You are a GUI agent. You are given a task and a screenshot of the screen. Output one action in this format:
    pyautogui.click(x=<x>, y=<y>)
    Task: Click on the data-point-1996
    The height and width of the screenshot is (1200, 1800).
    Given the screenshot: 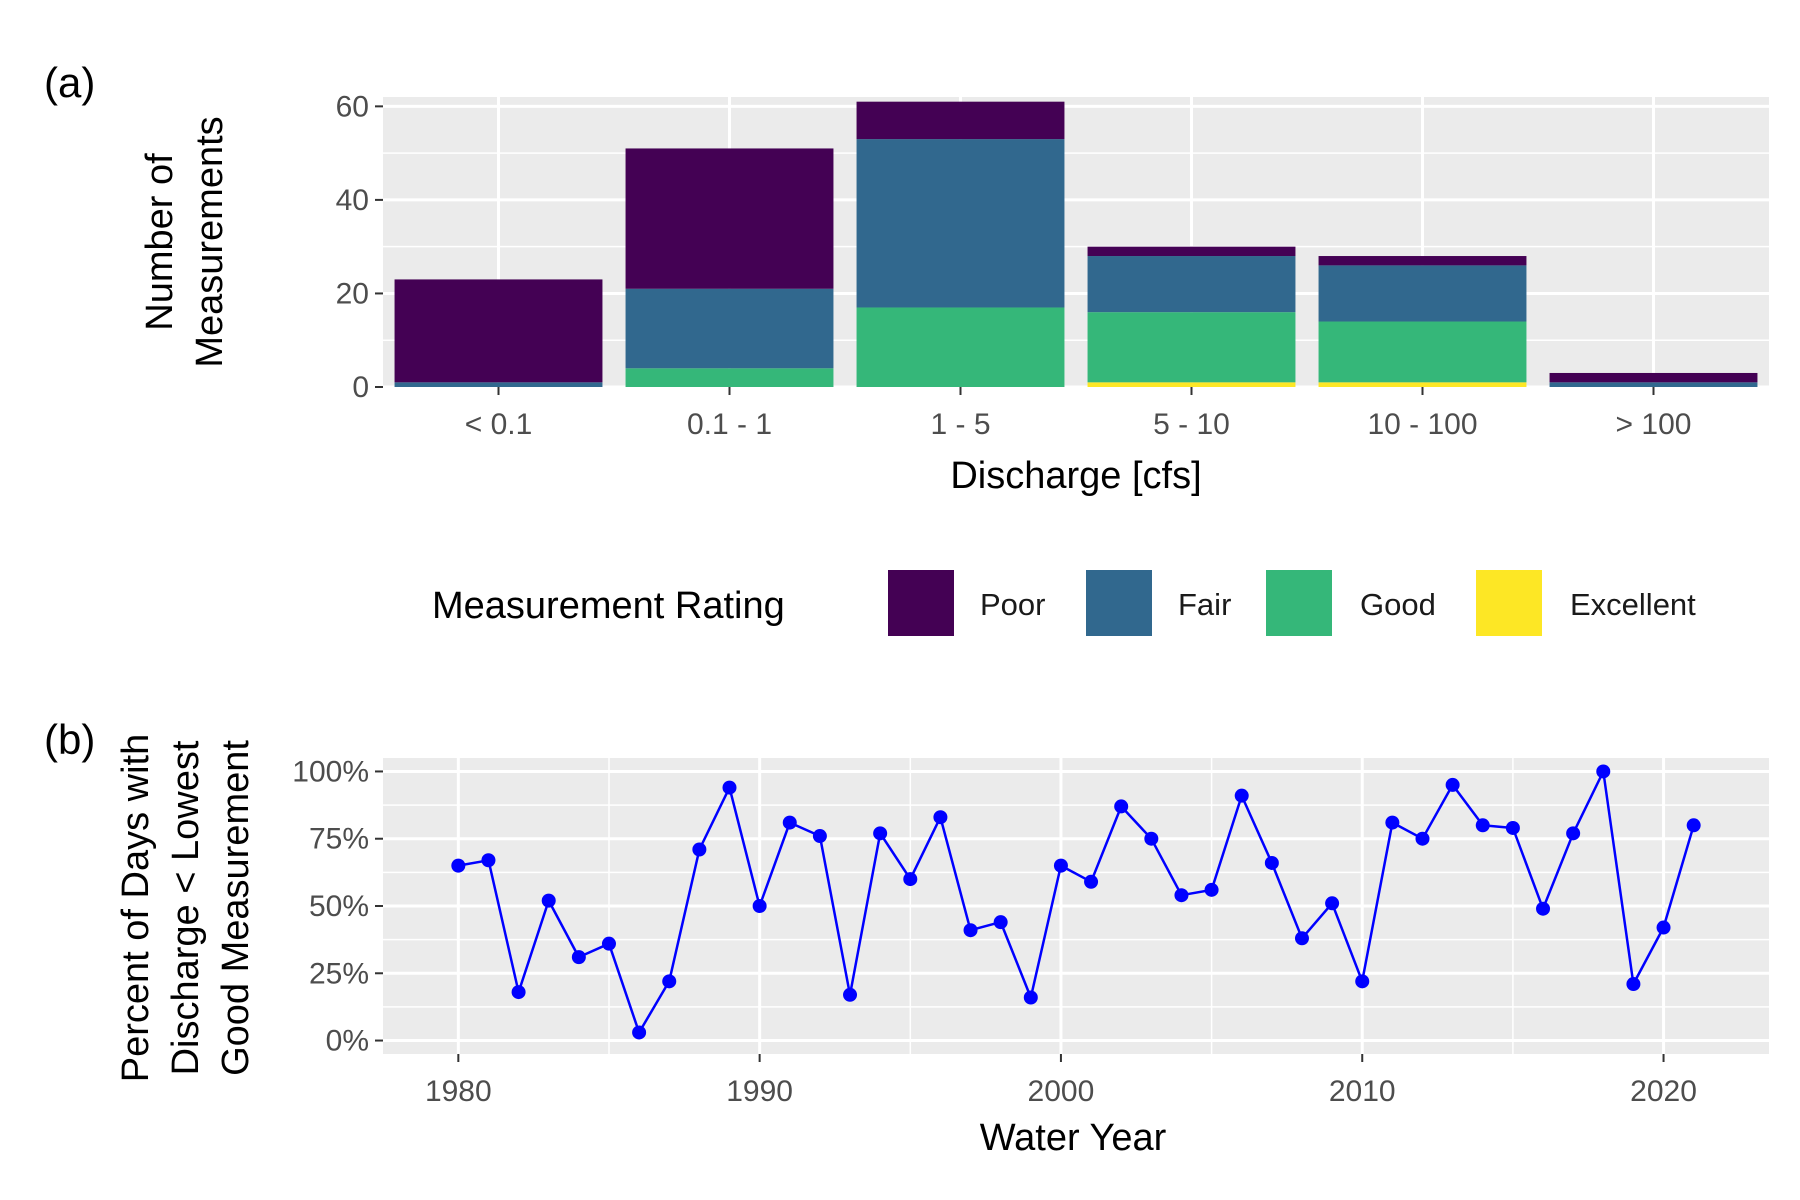 What is the action you would take?
    pyautogui.click(x=940, y=817)
    